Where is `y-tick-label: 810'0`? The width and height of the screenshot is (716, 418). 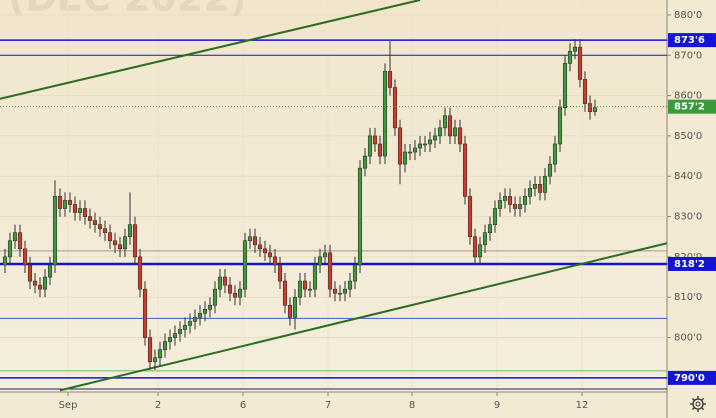 y-tick-label: 810'0 is located at coordinates (688, 297).